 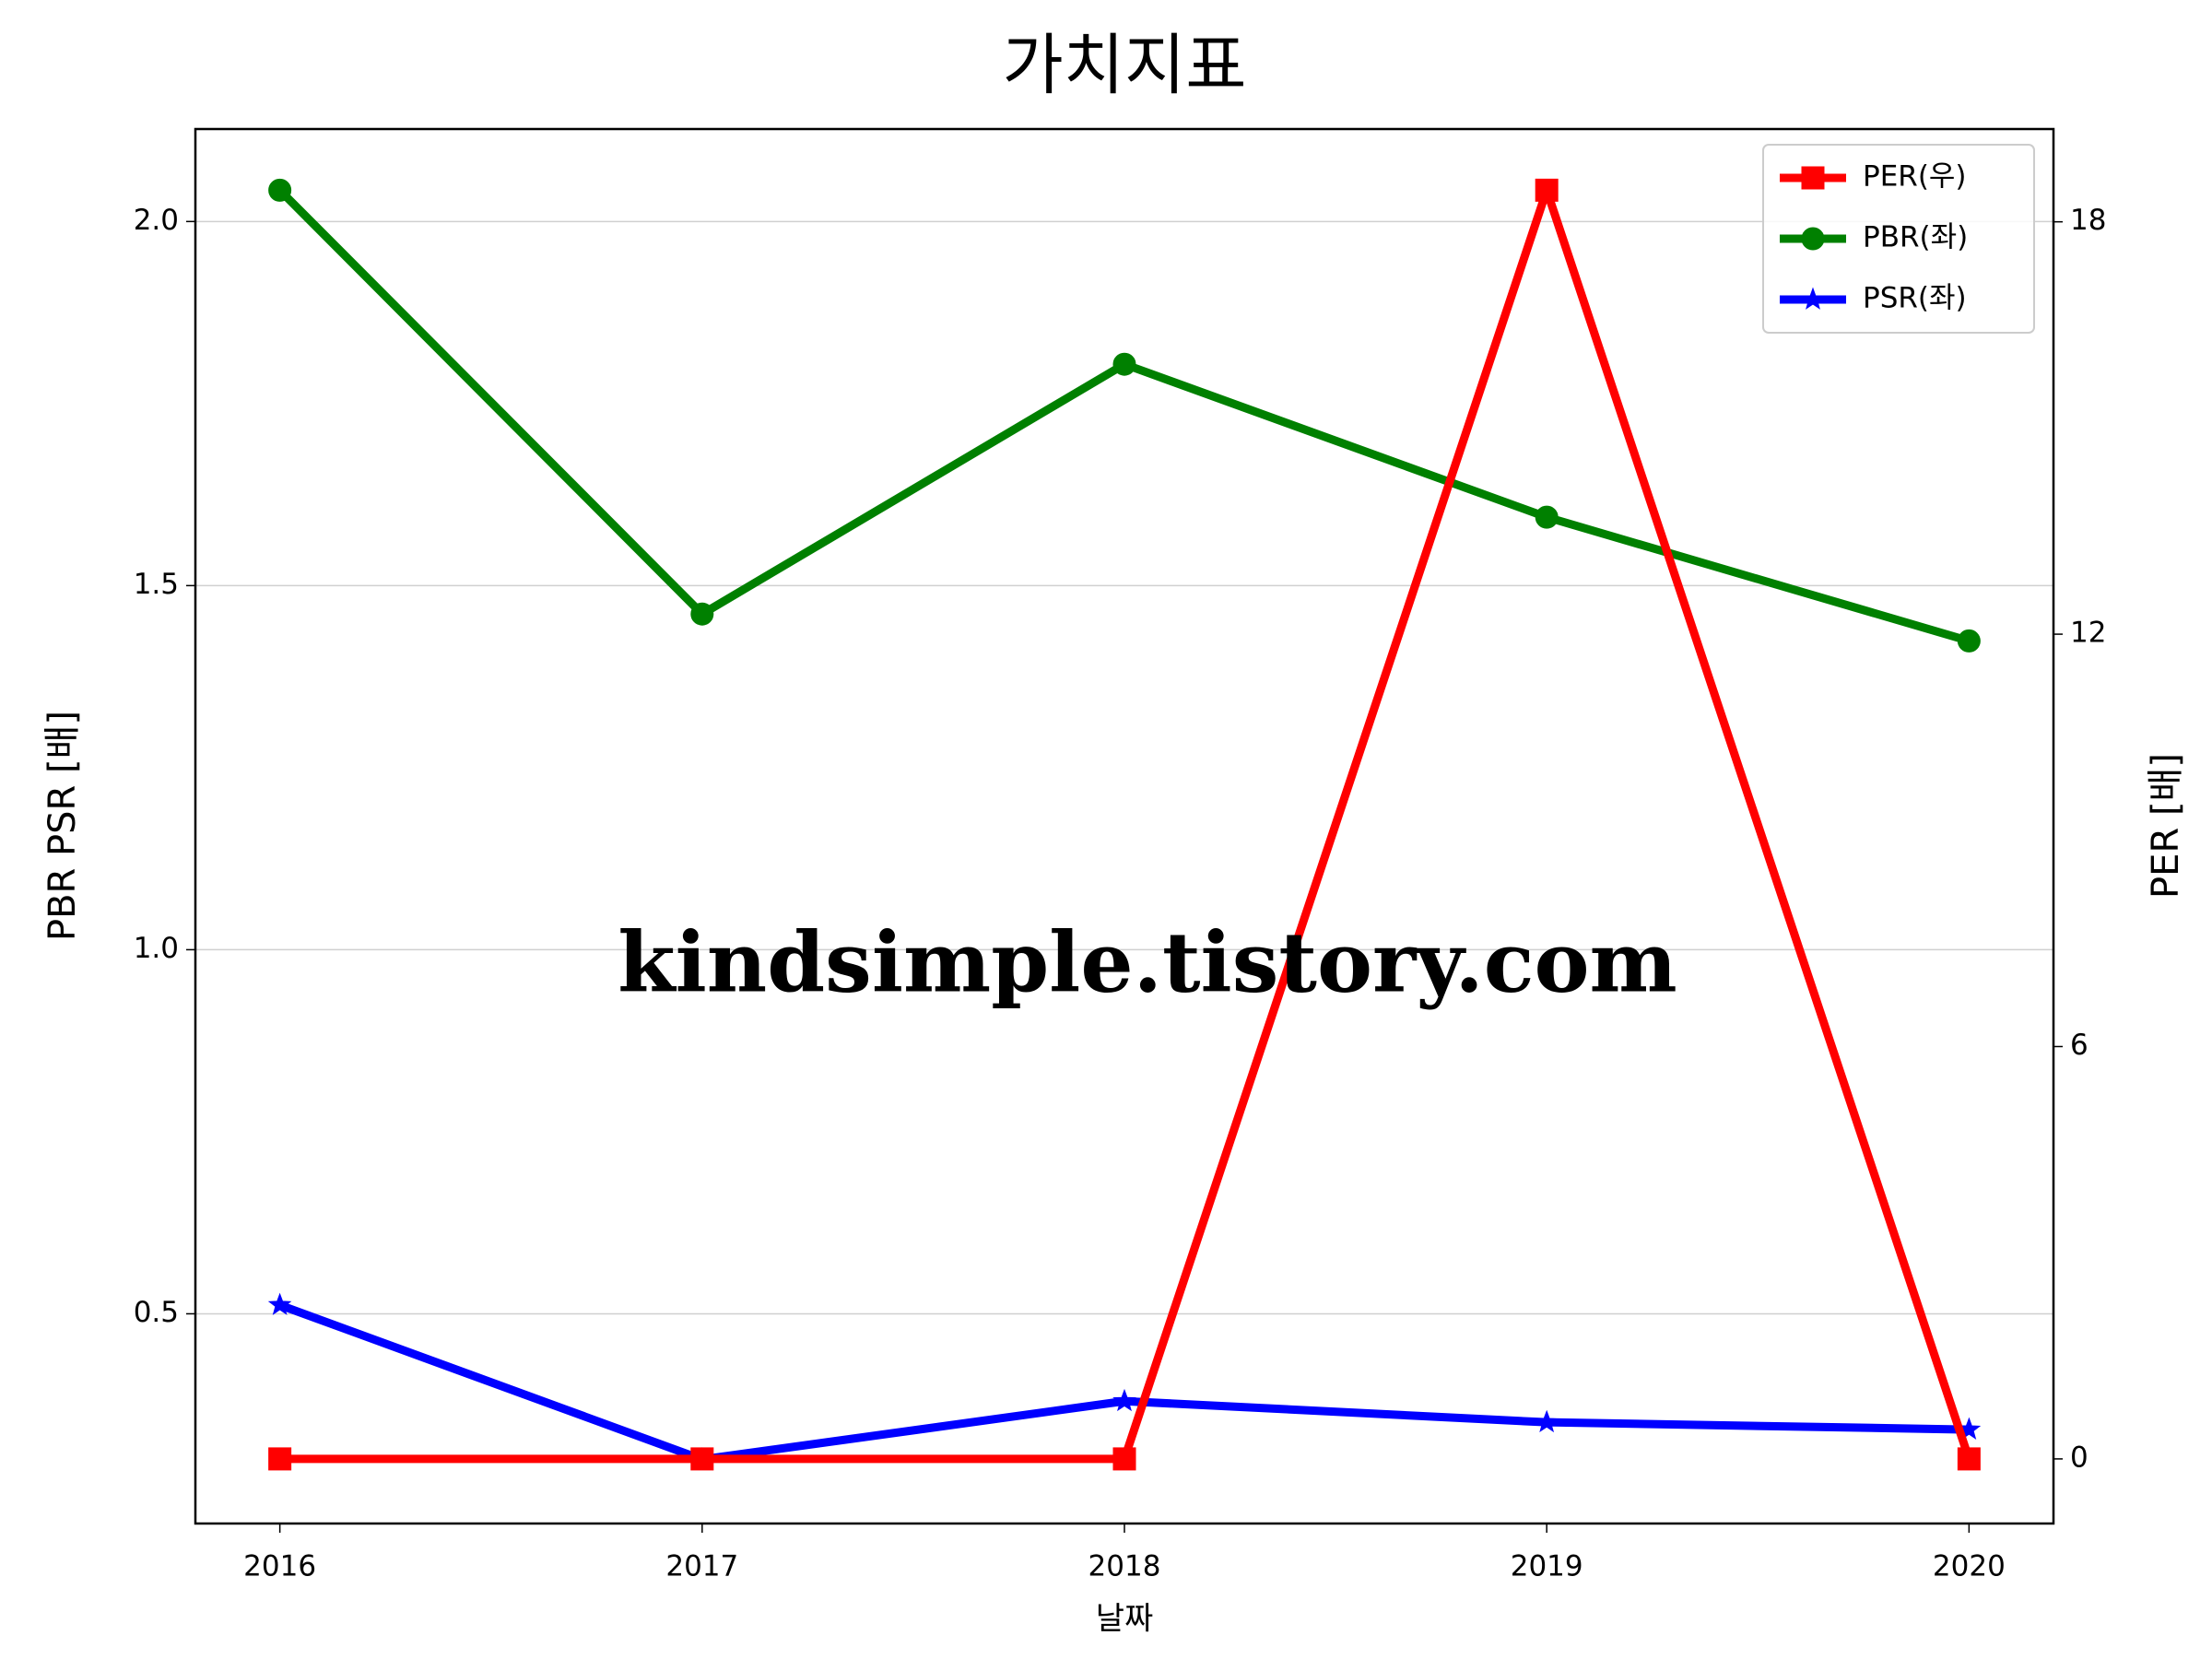 What do you see at coordinates (2079, 1457) in the screenshot?
I see `y2-tick-label: 0` at bounding box center [2079, 1457].